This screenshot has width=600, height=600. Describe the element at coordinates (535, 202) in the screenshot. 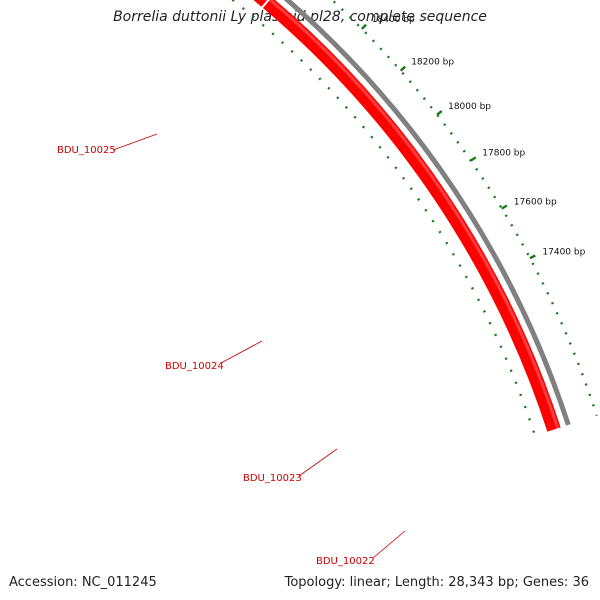

I see `scale-label: 17600 bp` at that location.